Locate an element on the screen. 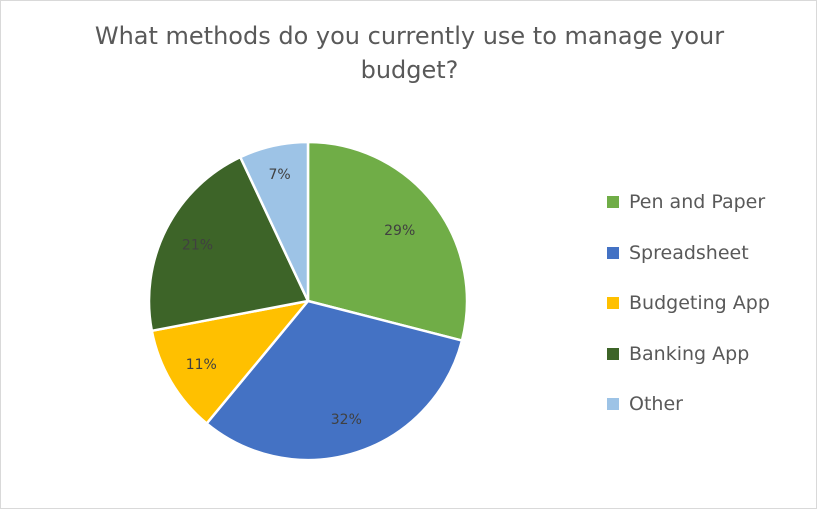 This screenshot has width=817, height=509. legend-item-banking-app: Banking App is located at coordinates (707, 354).